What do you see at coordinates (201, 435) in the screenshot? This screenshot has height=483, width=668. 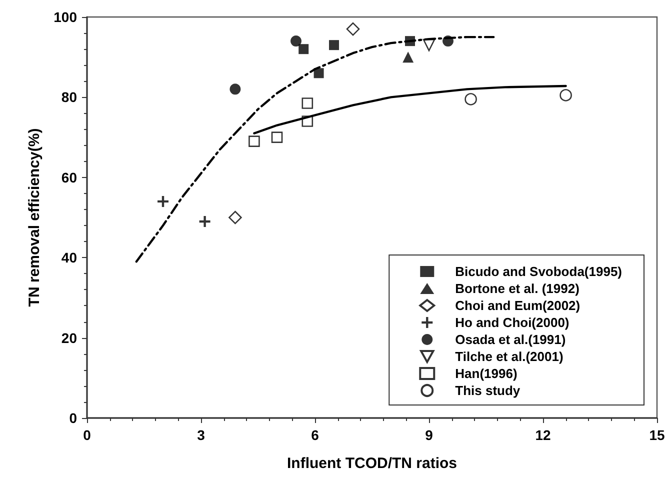 I see `x-tick-label: 3` at bounding box center [201, 435].